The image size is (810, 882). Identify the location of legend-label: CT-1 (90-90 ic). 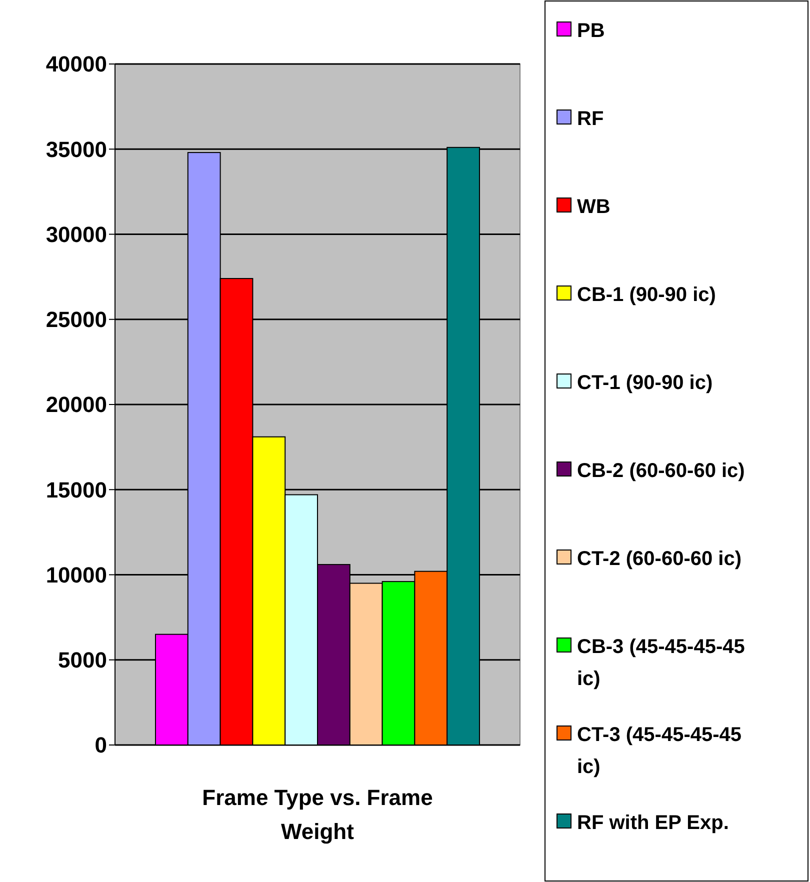
(645, 383).